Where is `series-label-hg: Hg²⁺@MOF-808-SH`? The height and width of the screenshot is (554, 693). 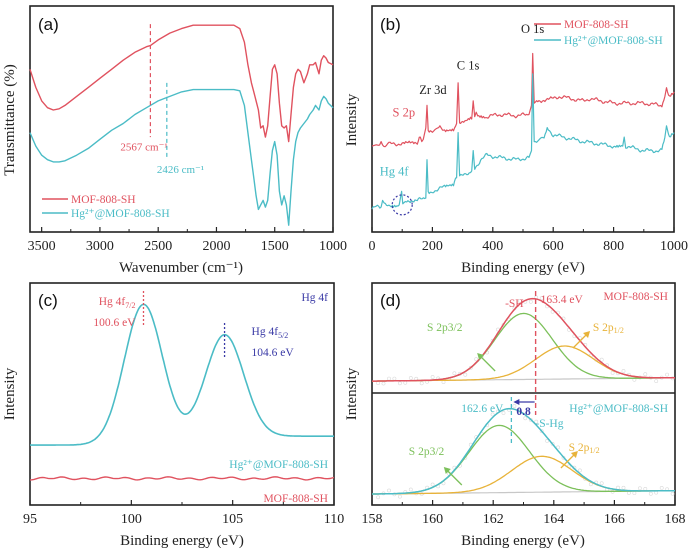
series-label-hg: Hg²⁺@MOF-808-SH is located at coordinates (278, 465).